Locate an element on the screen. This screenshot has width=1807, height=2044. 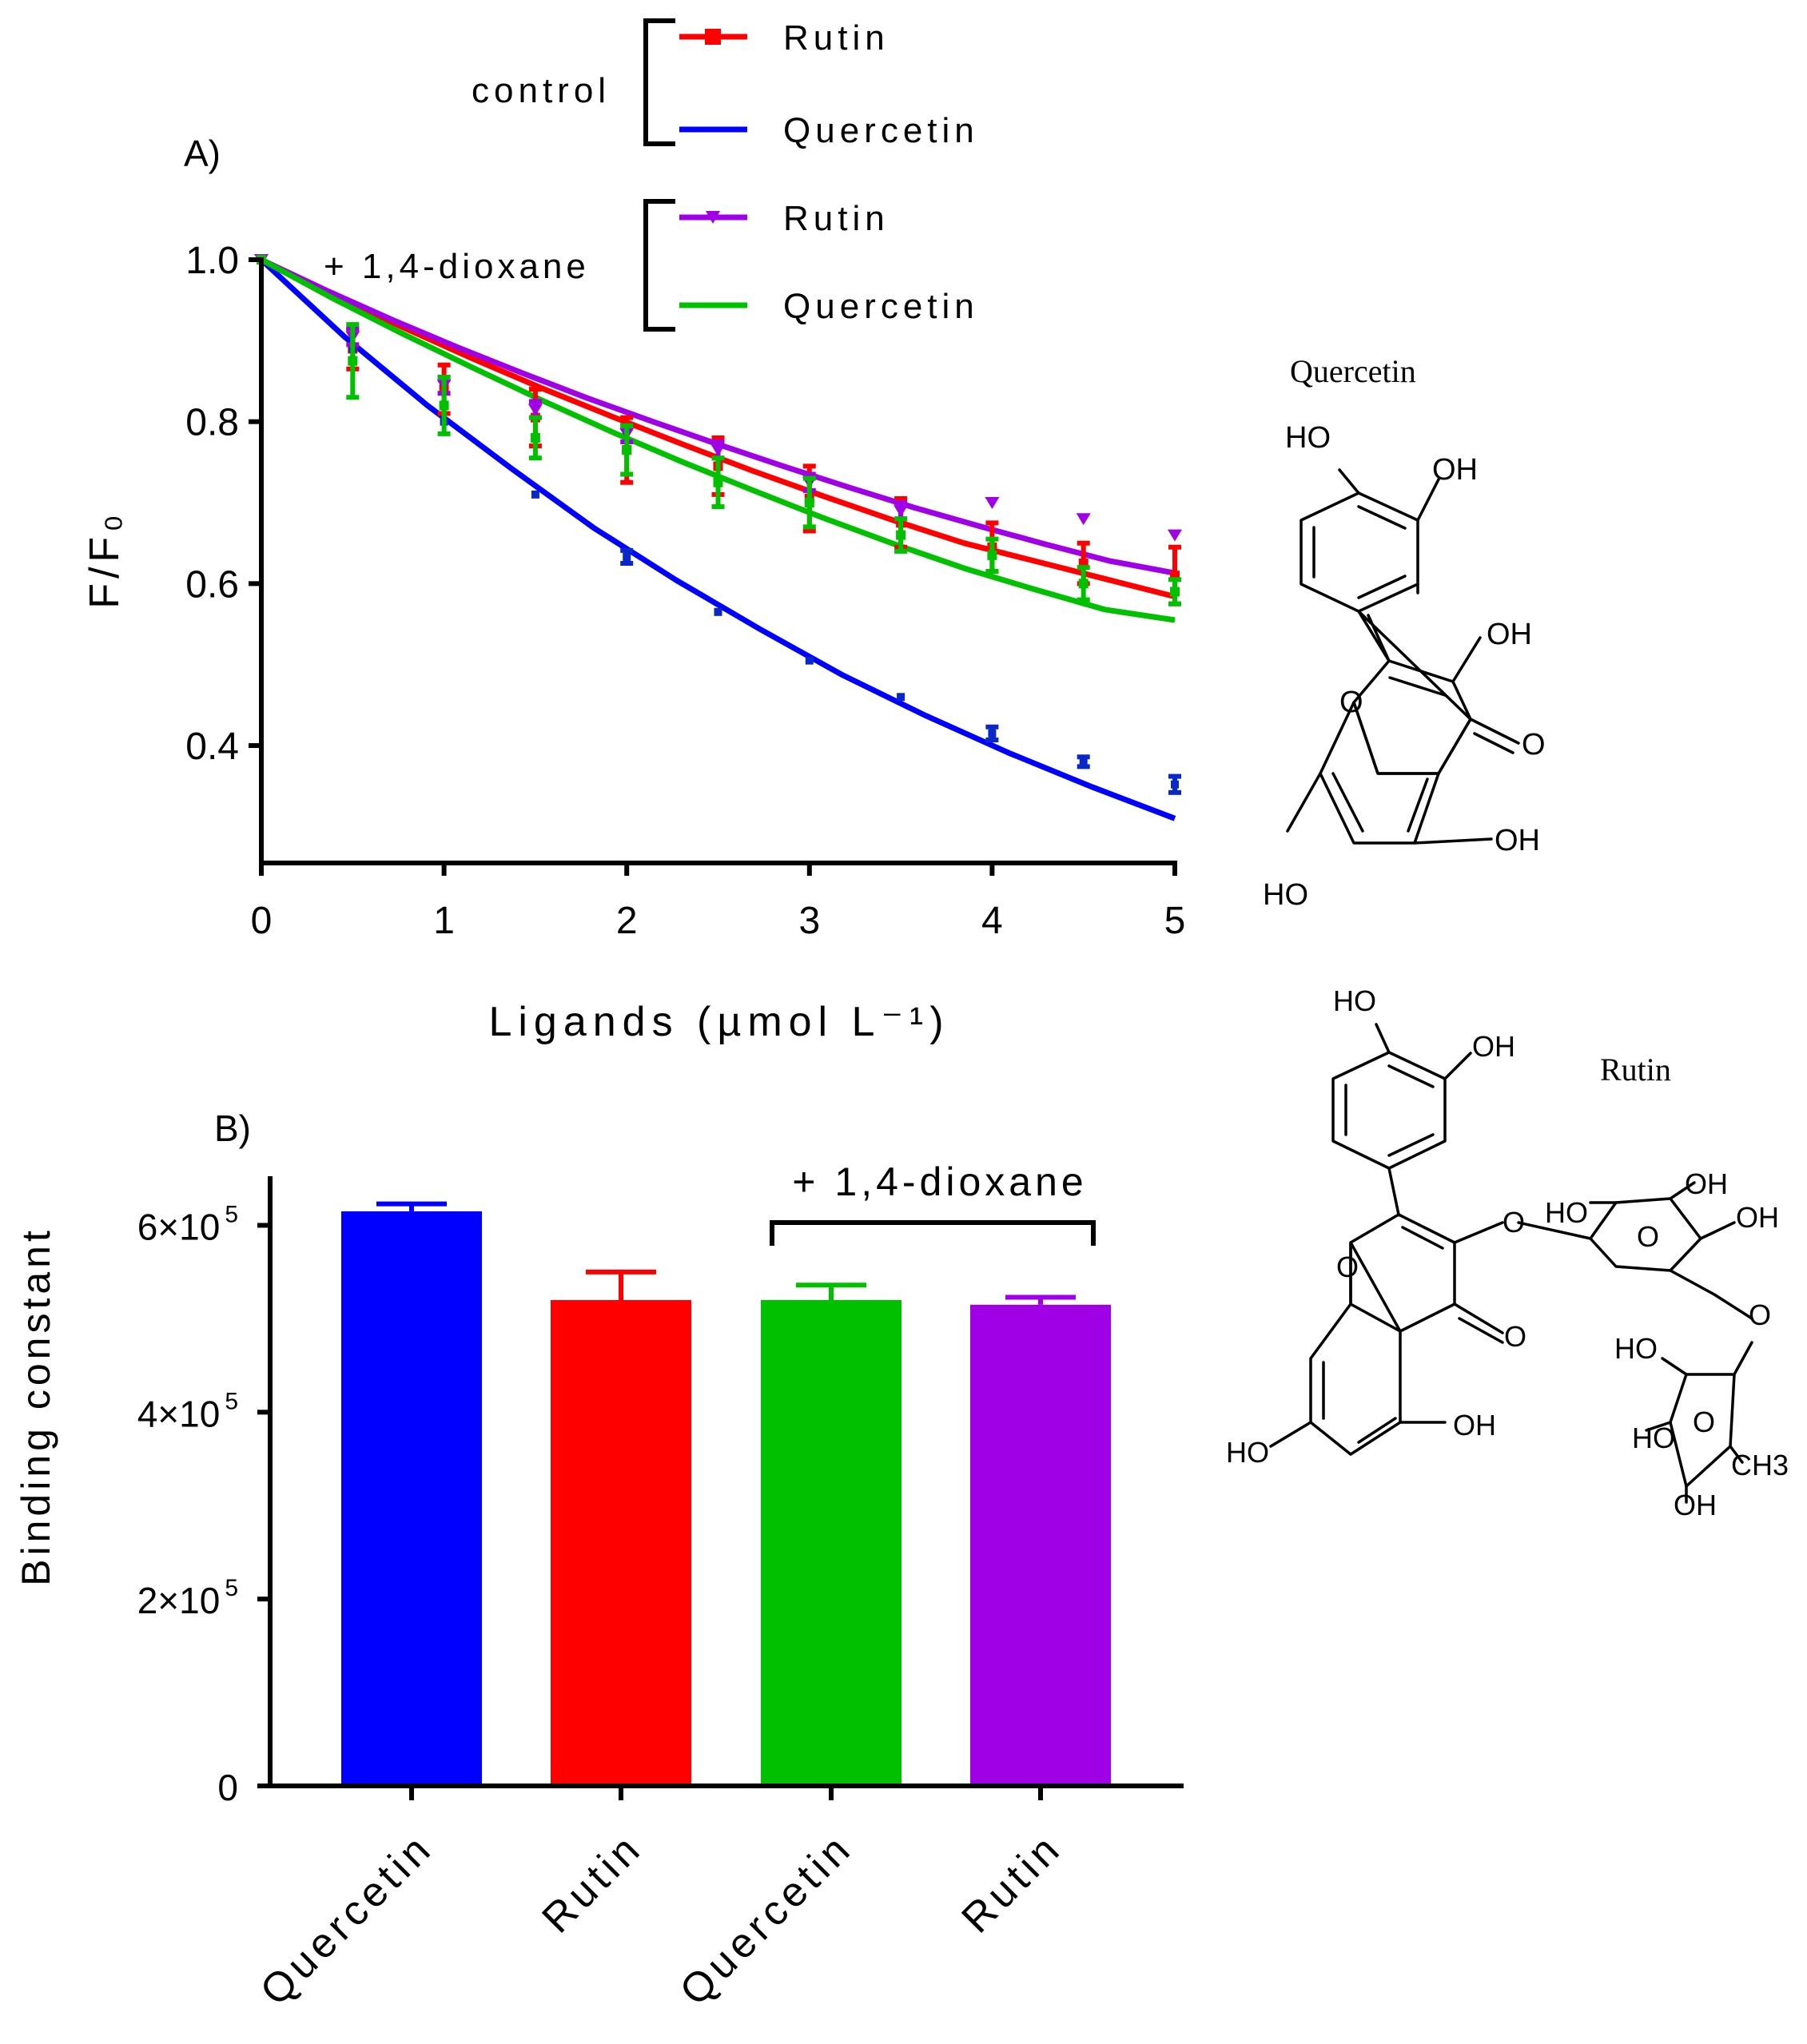
panel-a-y-axis-label: F/F₀ is located at coordinates (105, 559).